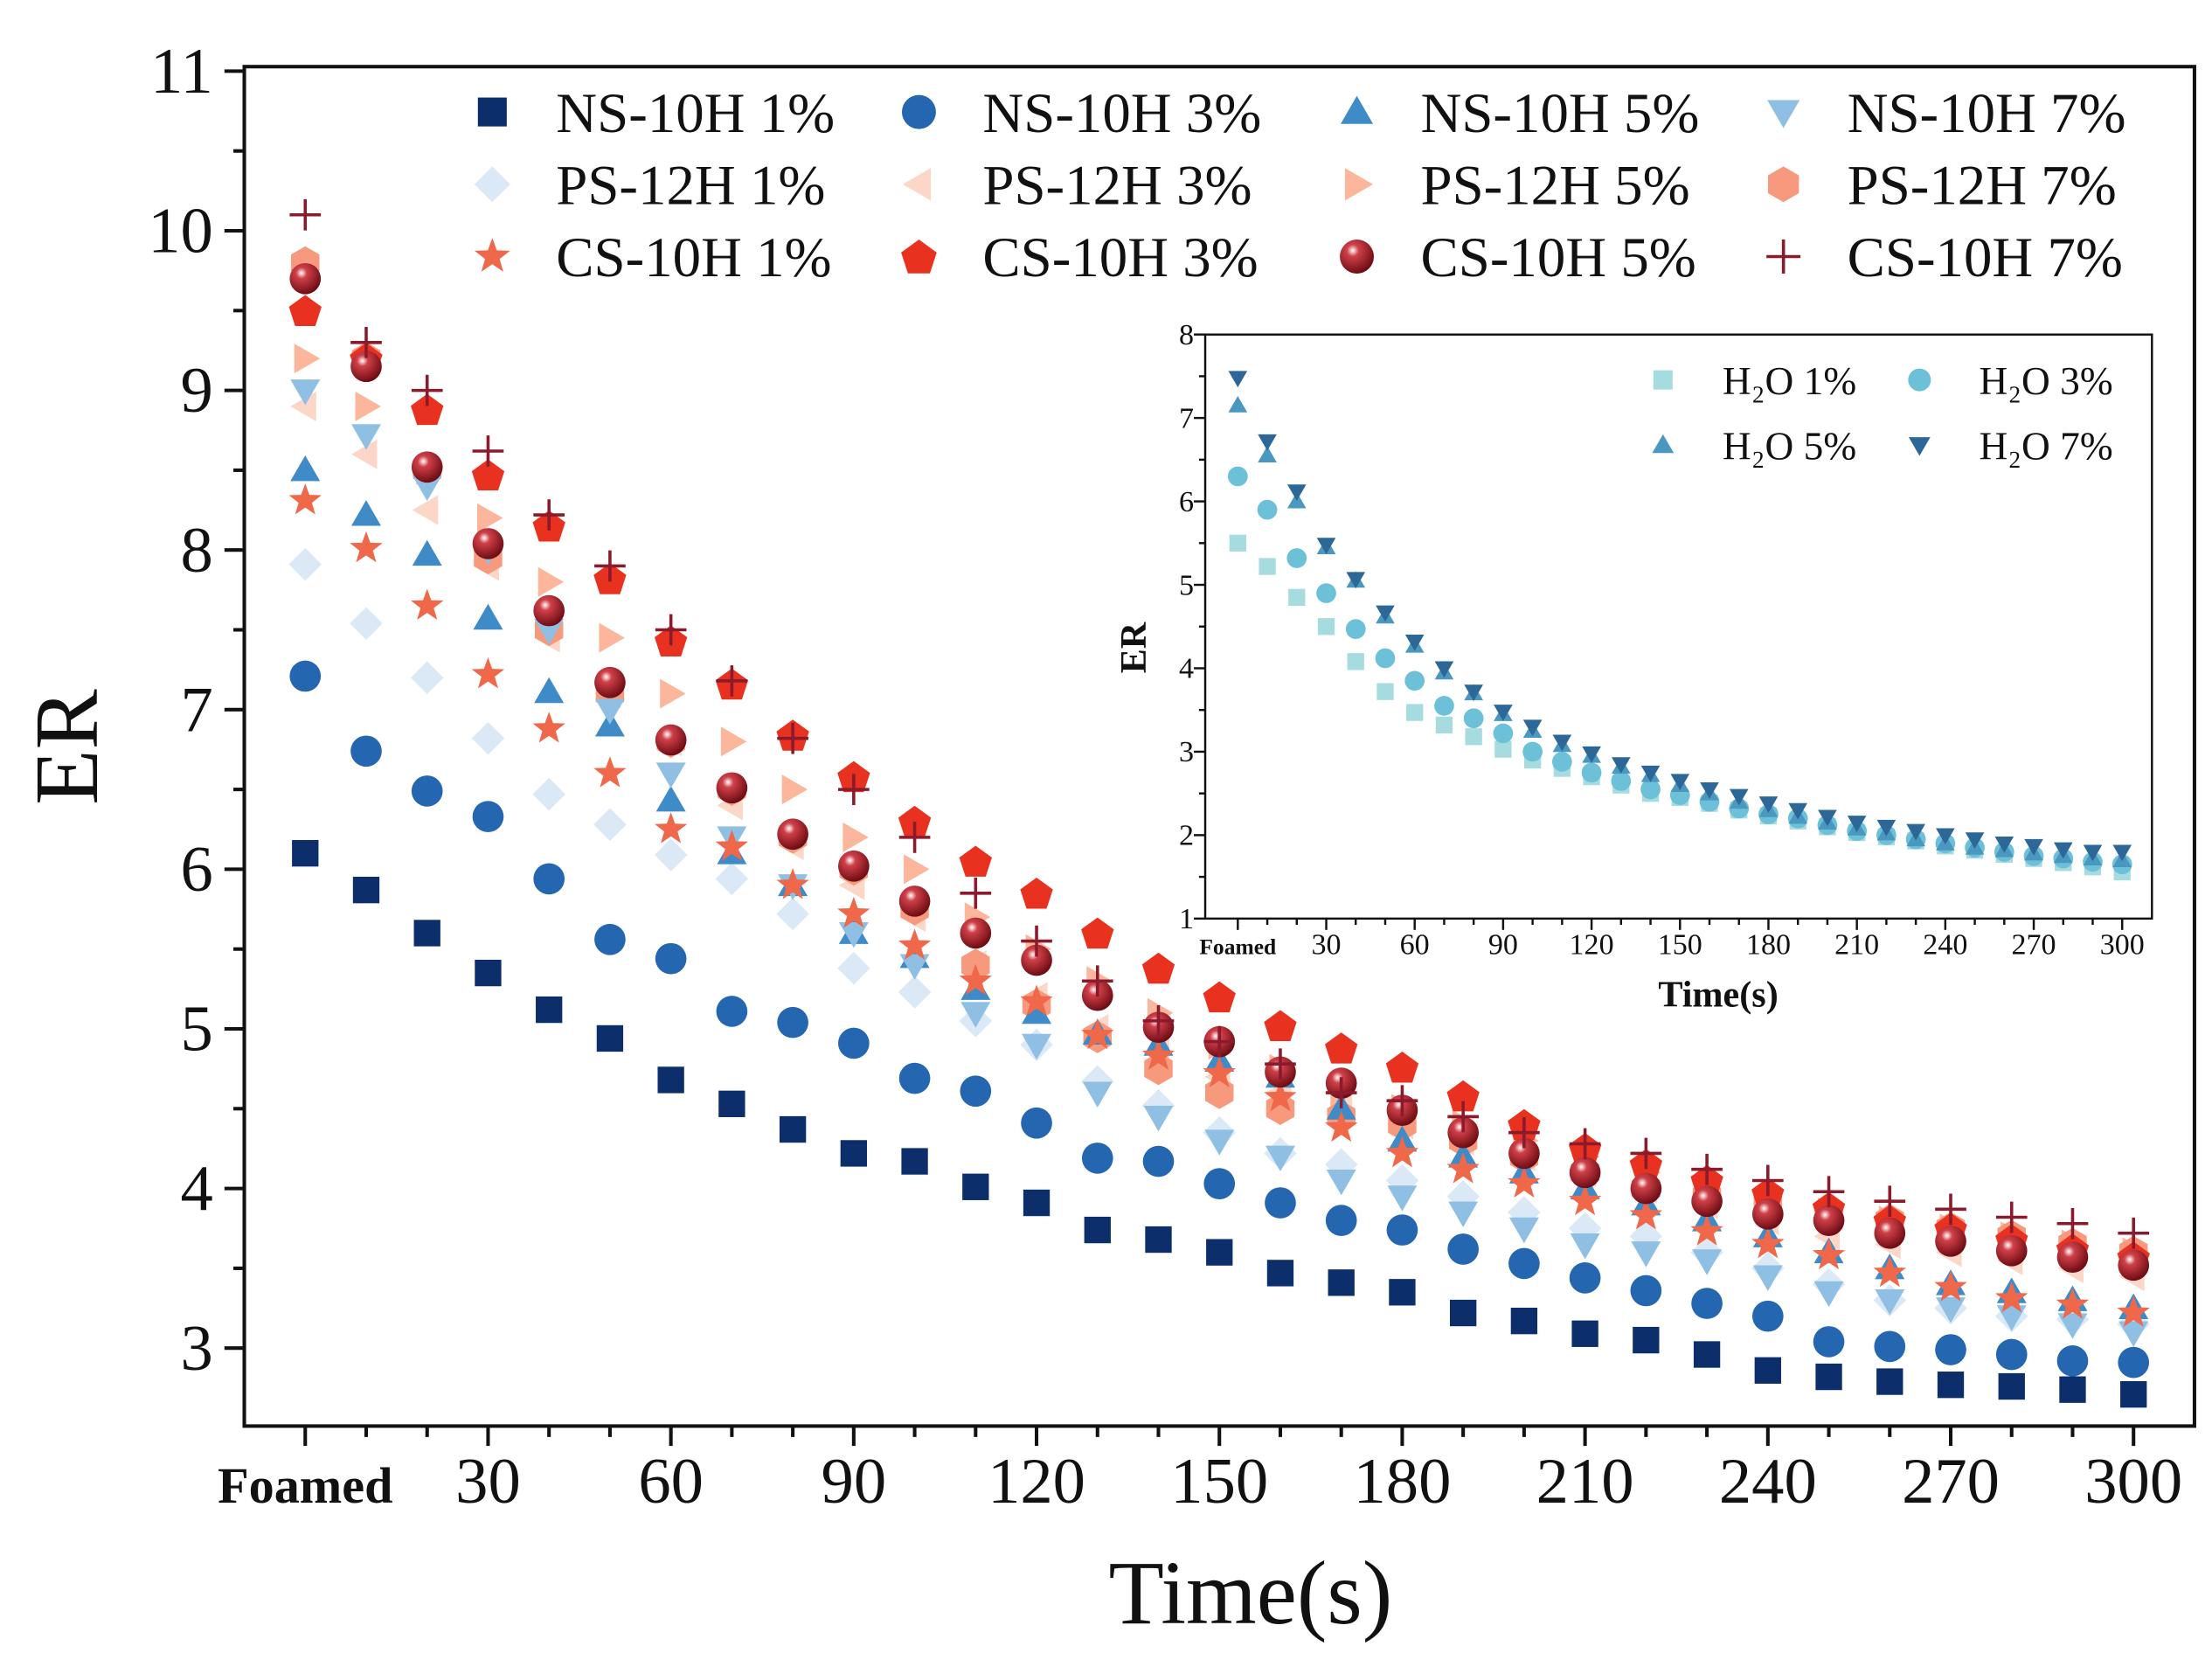 Image resolution: width=2212 pixels, height=1653 pixels. What do you see at coordinates (1402, 1482) in the screenshot?
I see `x-tick-label: 180` at bounding box center [1402, 1482].